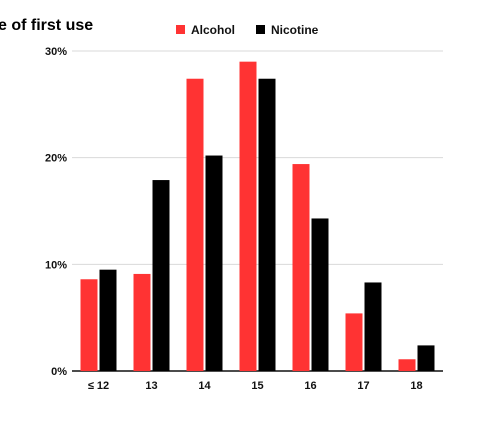  What do you see at coordinates (56, 265) in the screenshot?
I see `y-tick-label: 10%` at bounding box center [56, 265].